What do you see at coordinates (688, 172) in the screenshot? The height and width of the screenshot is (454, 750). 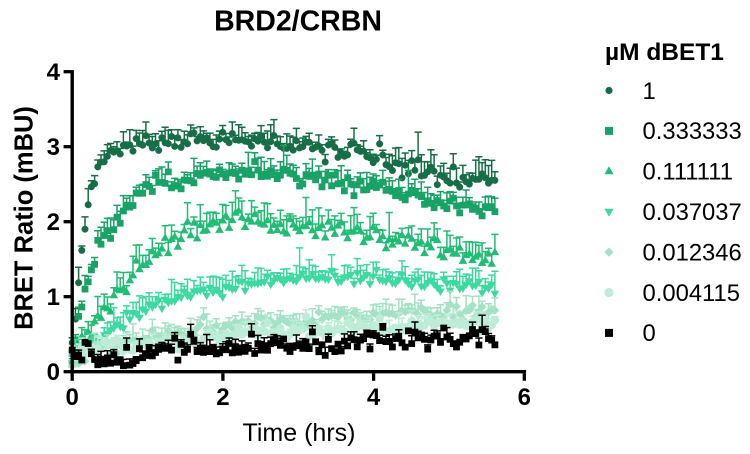 I see `svg-text: 0.111111` at bounding box center [688, 172].